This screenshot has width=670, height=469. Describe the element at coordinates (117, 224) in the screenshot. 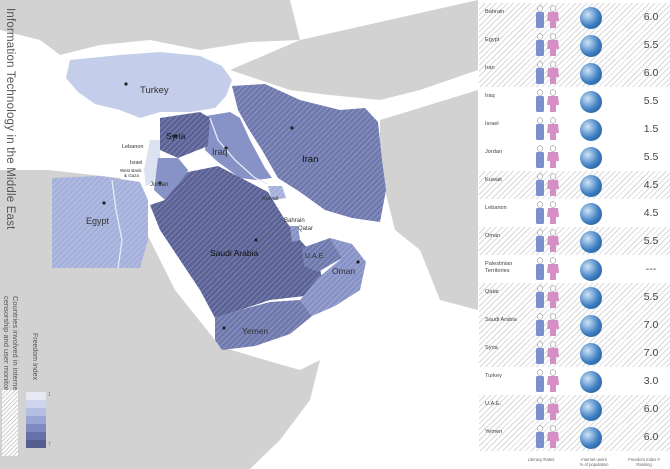

I see `nile-river` at that location.